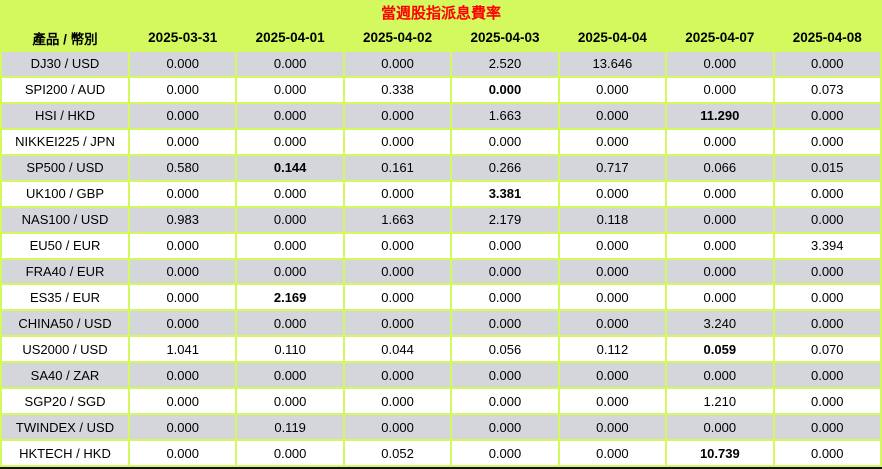  What do you see at coordinates (65, 427) in the screenshot?
I see `product-currency-cell: TWINDEX / USD` at bounding box center [65, 427].